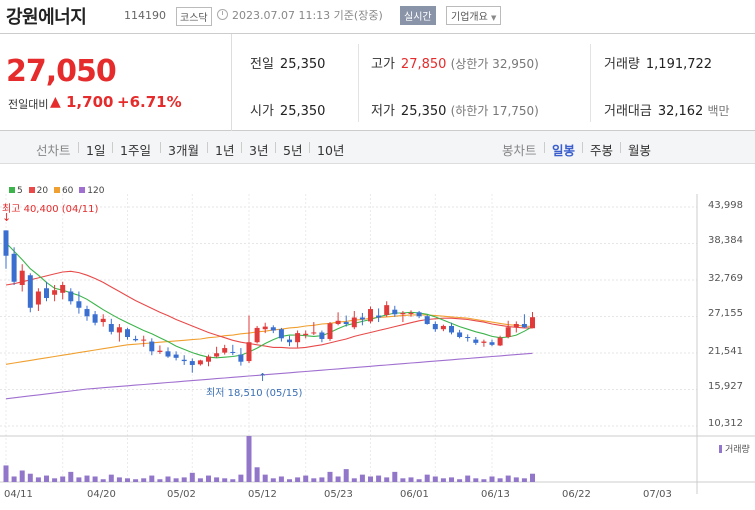 The image size is (755, 510). Describe the element at coordinates (628, 111) in the screenshot. I see `amount-label: 거래대금` at that location.